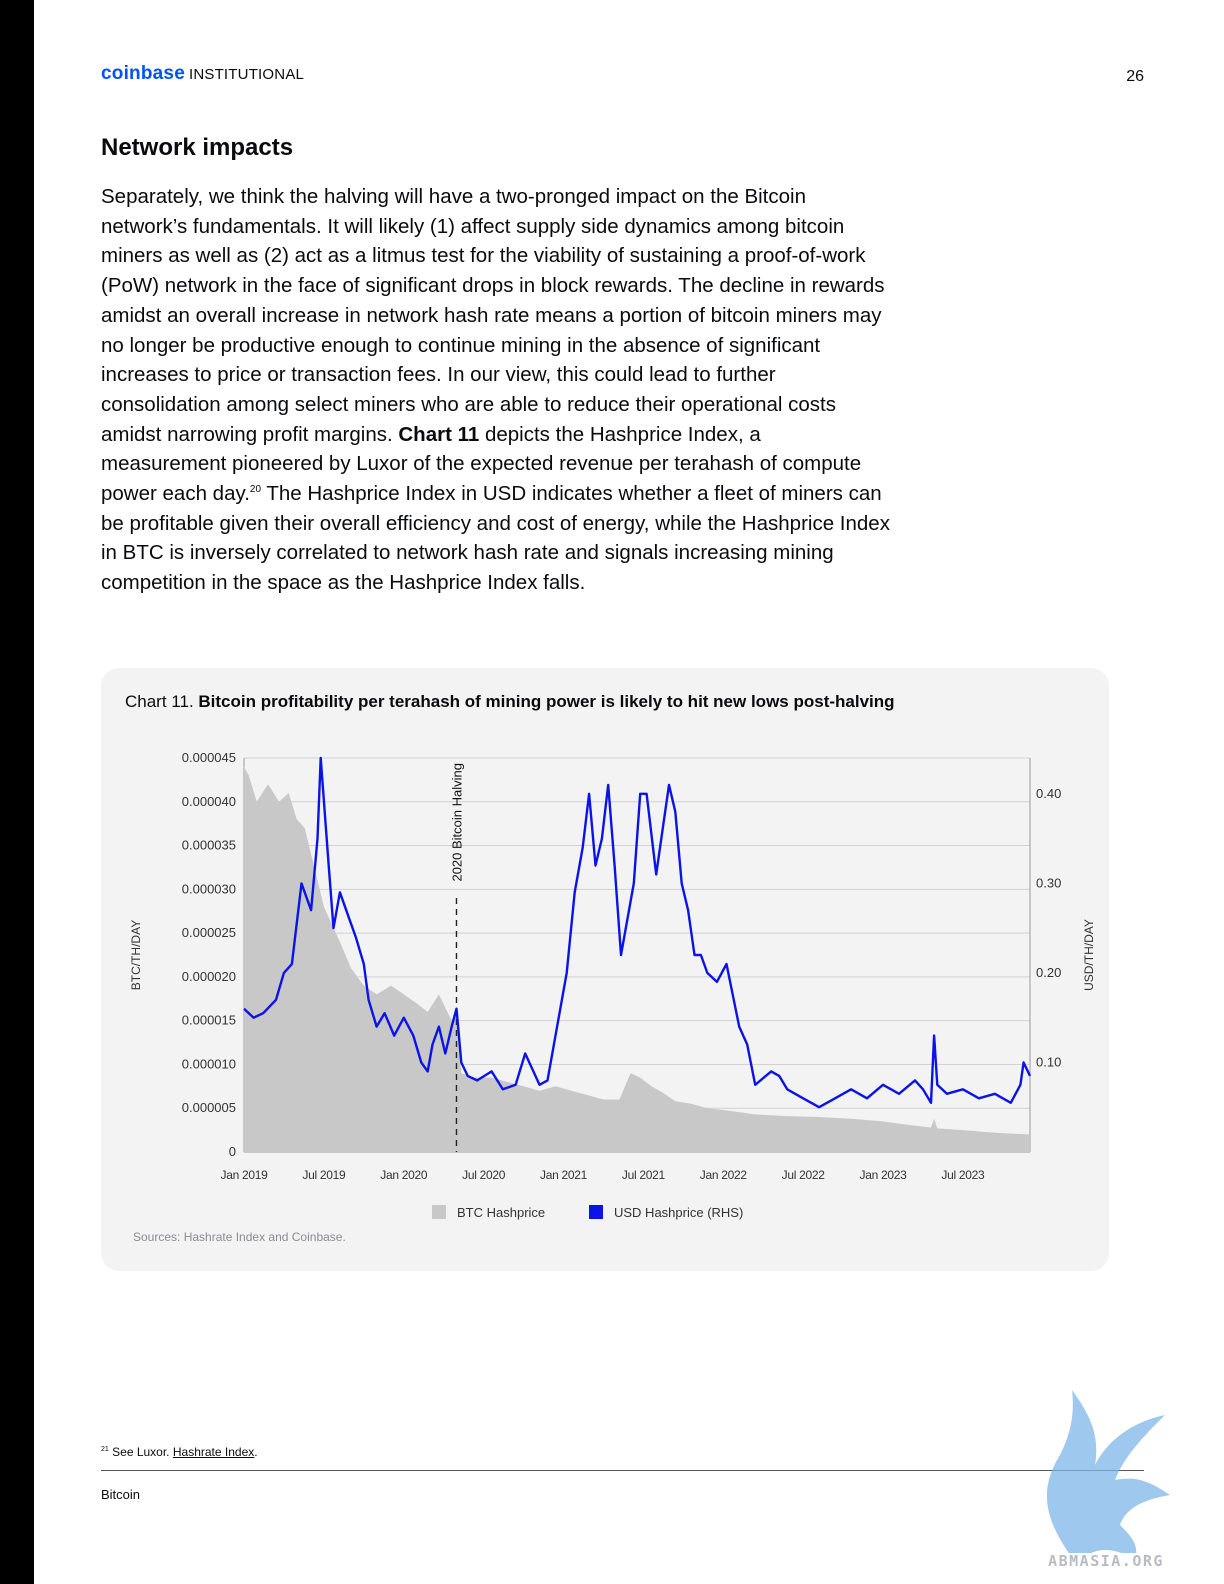 Image resolution: width=1224 pixels, height=1584 pixels. Describe the element at coordinates (596, 1212) in the screenshot. I see `legend-swatch-usd` at that location.